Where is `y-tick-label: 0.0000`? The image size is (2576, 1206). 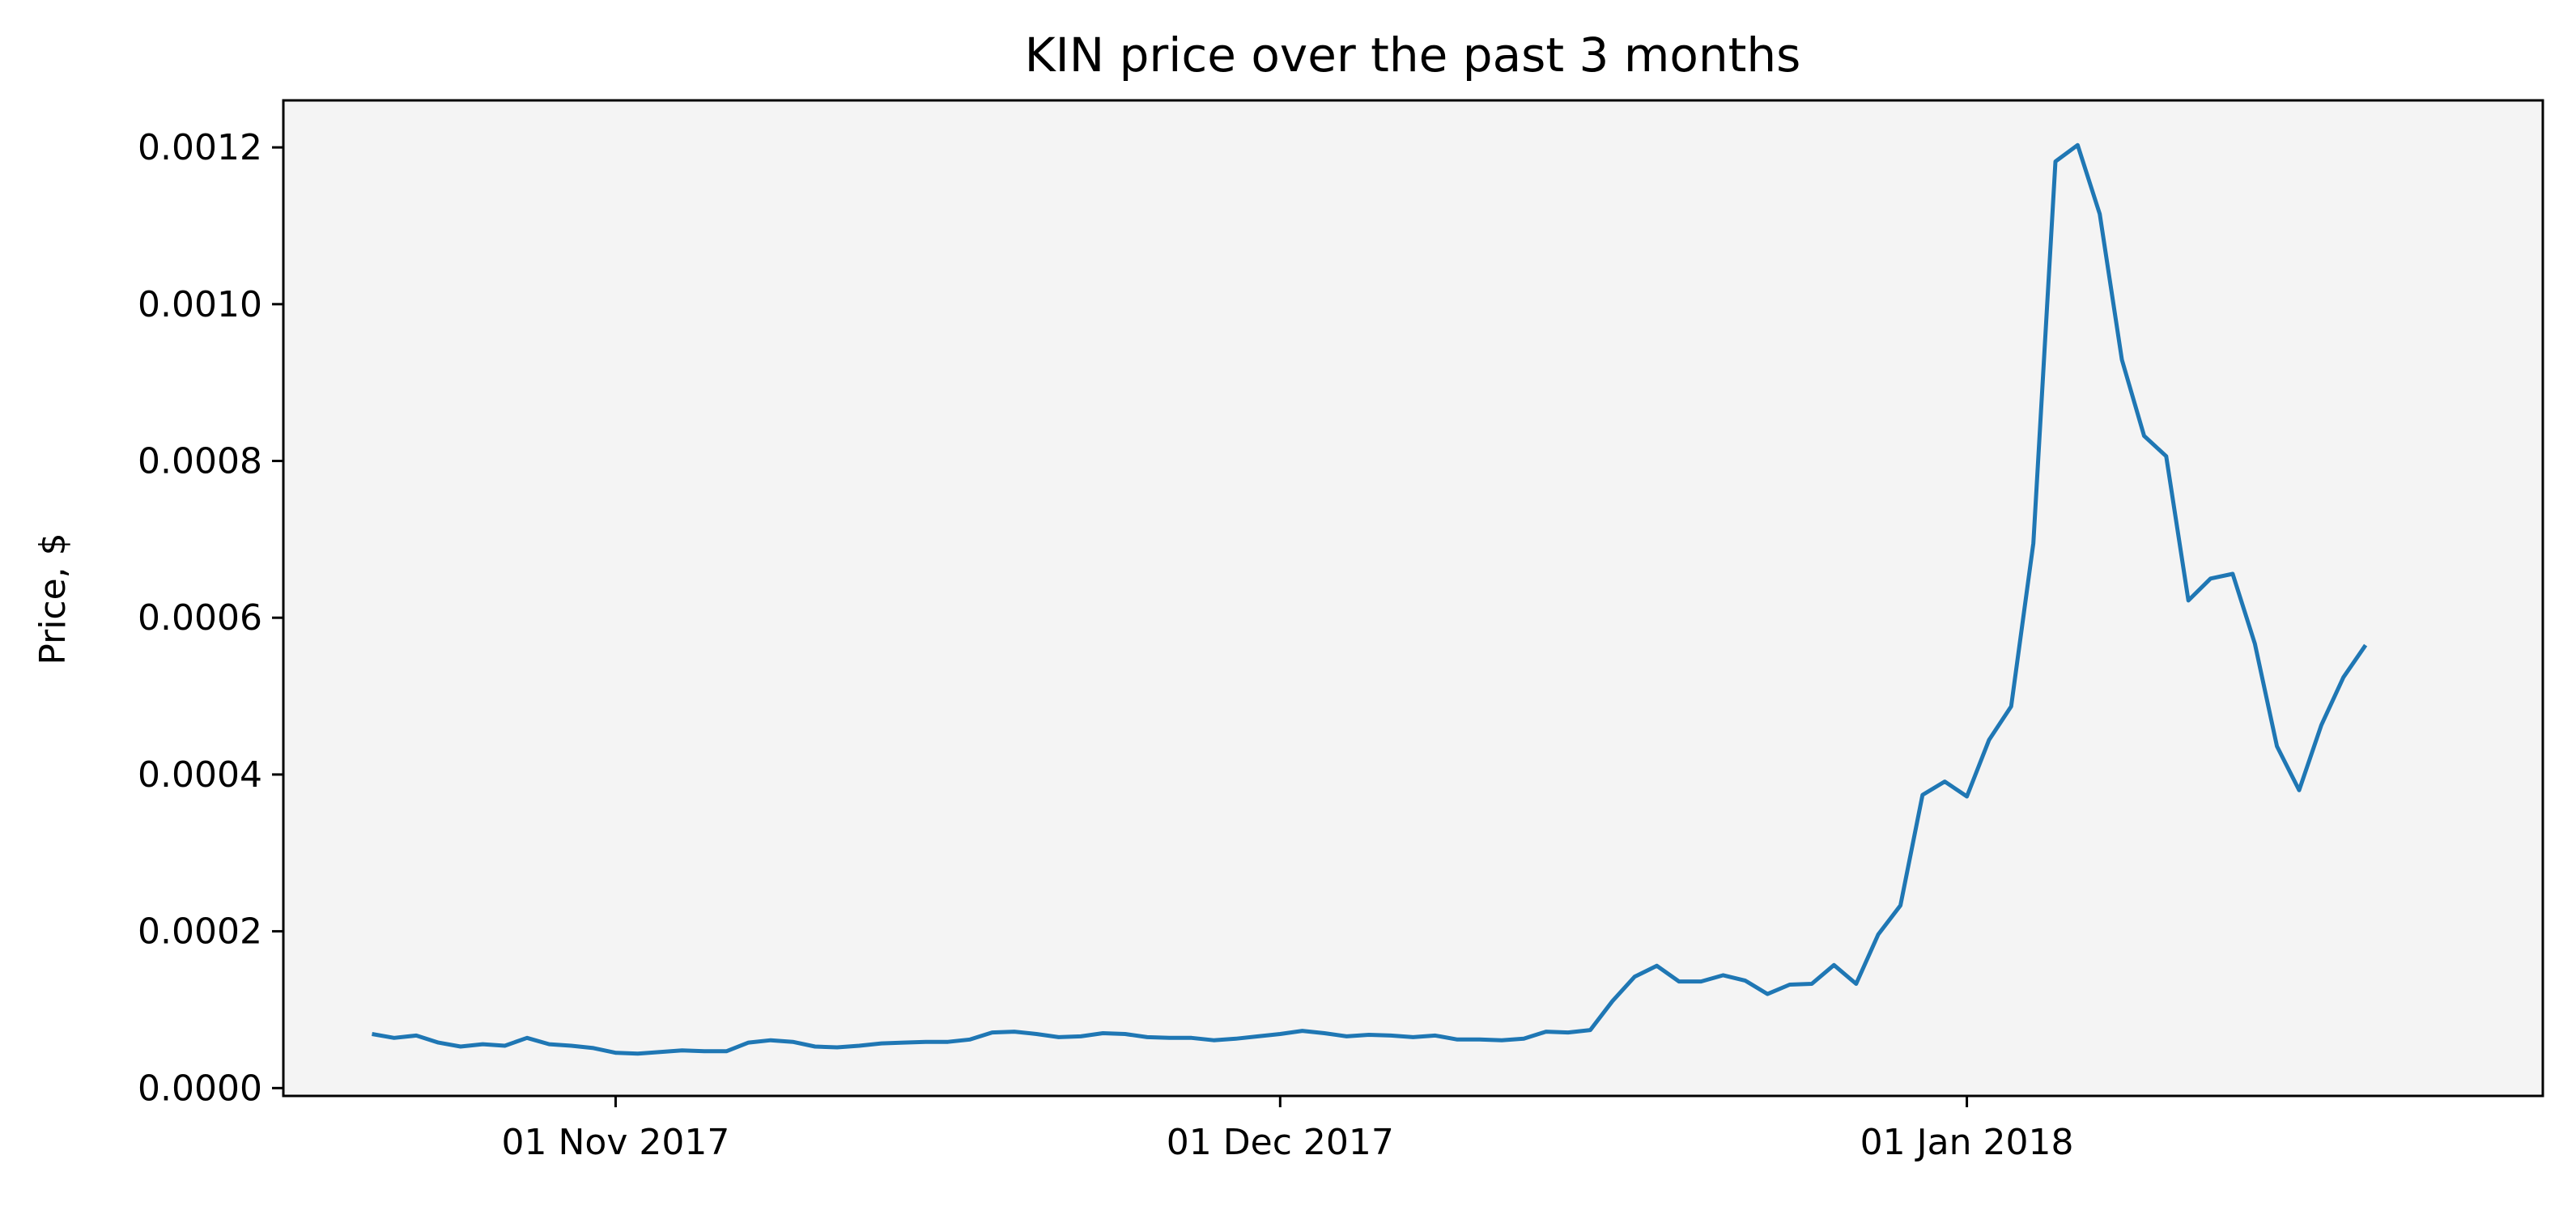 y-tick-label: 0.0000 is located at coordinates (200, 1088).